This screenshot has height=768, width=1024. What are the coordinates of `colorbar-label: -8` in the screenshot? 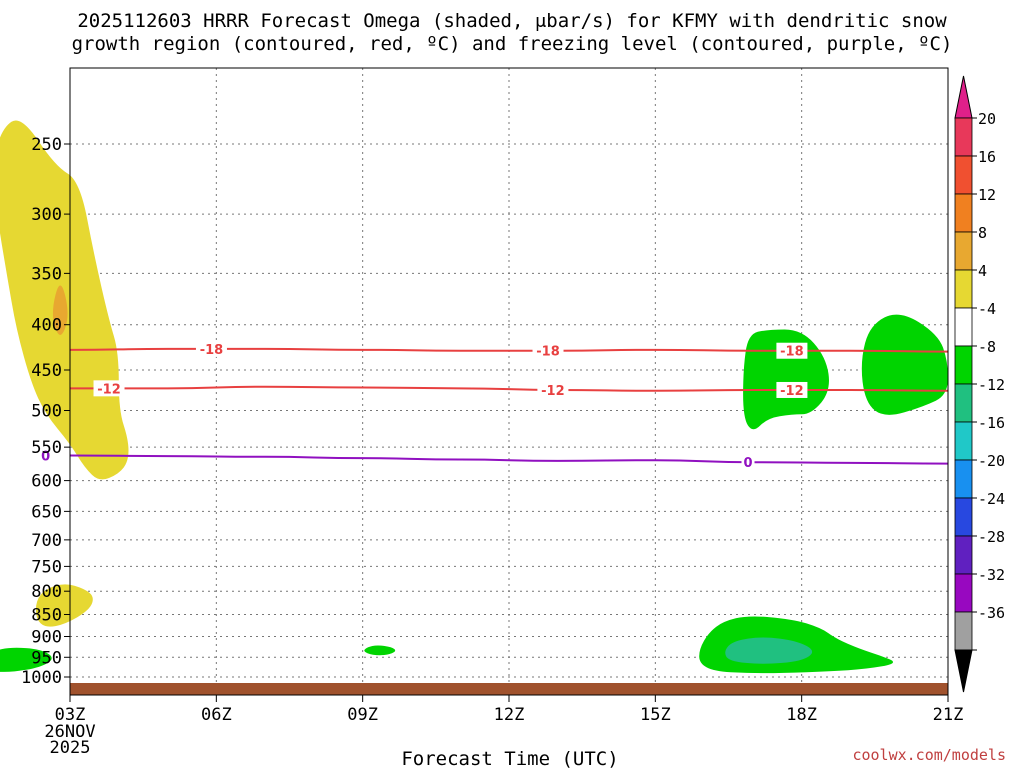 It's located at (987, 347).